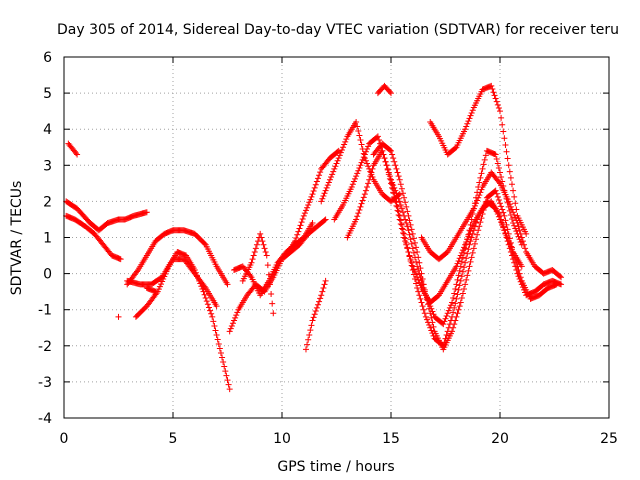  I want to click on series-trace-s, so click(456, 237).